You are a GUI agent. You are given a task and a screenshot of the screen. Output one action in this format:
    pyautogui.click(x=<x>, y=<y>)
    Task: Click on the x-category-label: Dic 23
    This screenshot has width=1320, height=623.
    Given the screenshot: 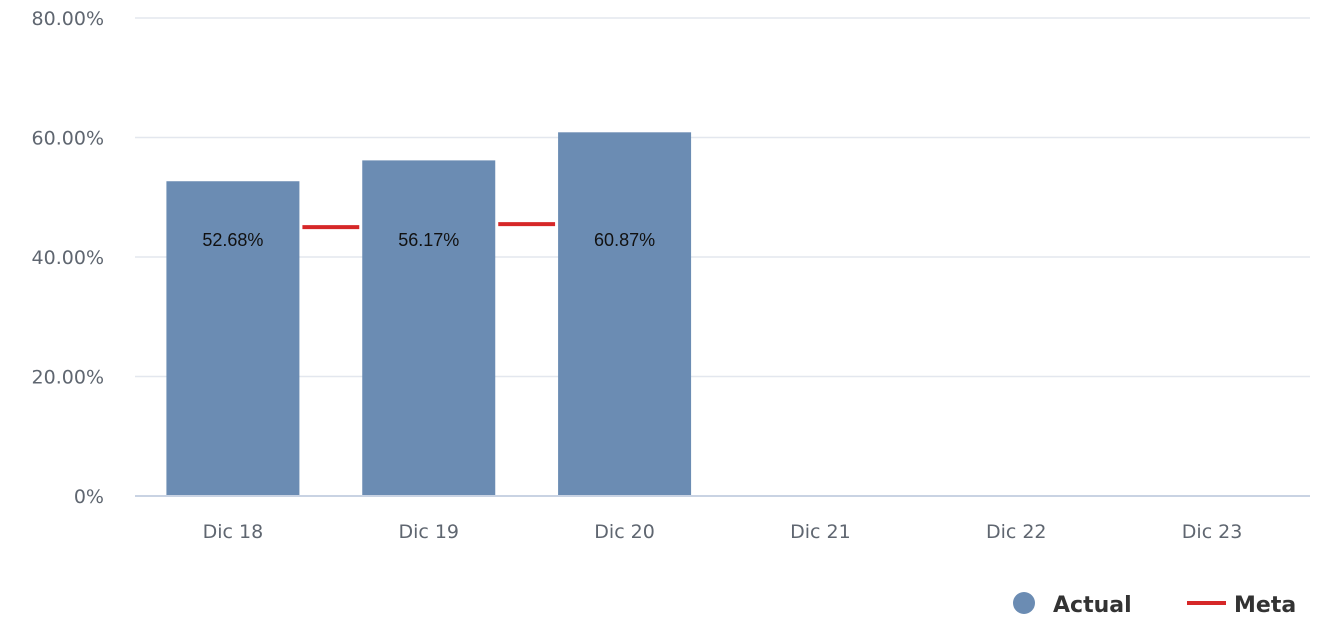 What is the action you would take?
    pyautogui.click(x=1212, y=532)
    